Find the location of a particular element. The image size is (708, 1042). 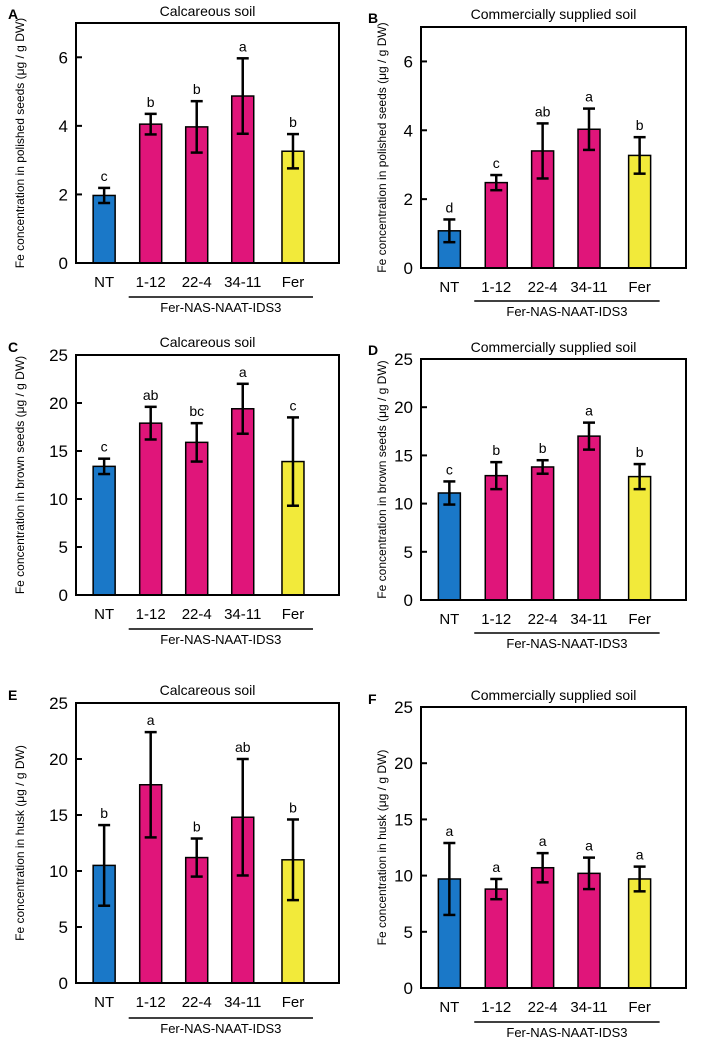

y-tick-label: 2 is located at coordinates (63, 194).